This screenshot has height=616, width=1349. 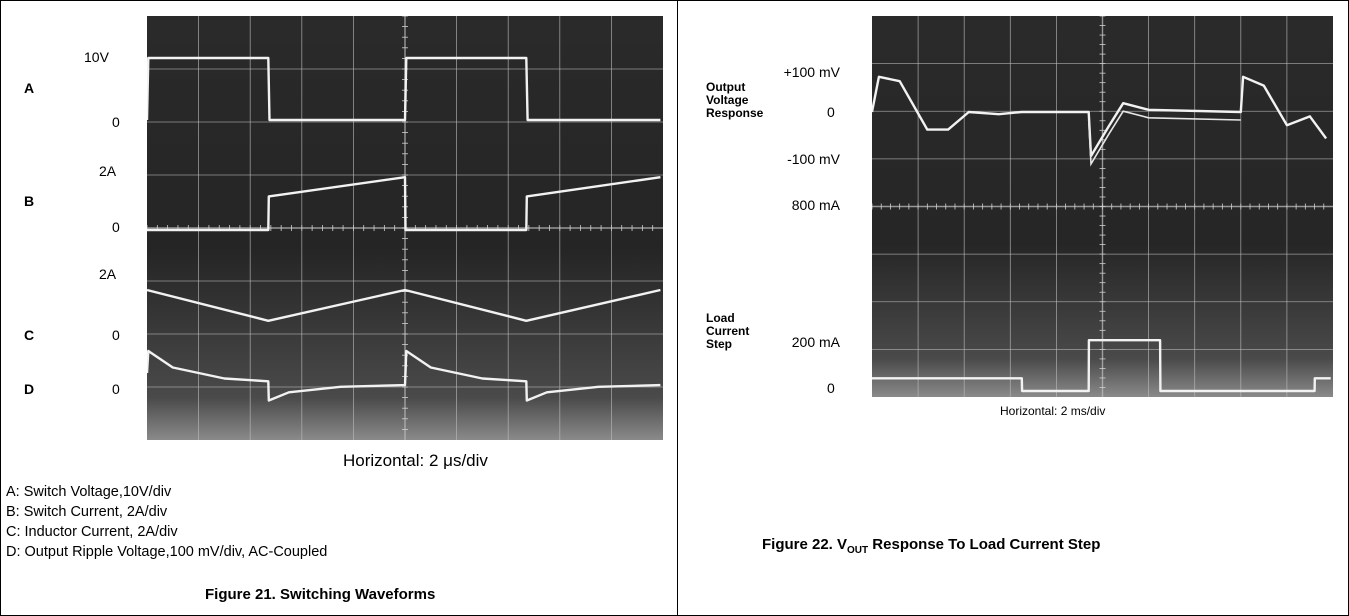 What do you see at coordinates (108, 274) in the screenshot?
I see `level-label-c-2a: 2A` at bounding box center [108, 274].